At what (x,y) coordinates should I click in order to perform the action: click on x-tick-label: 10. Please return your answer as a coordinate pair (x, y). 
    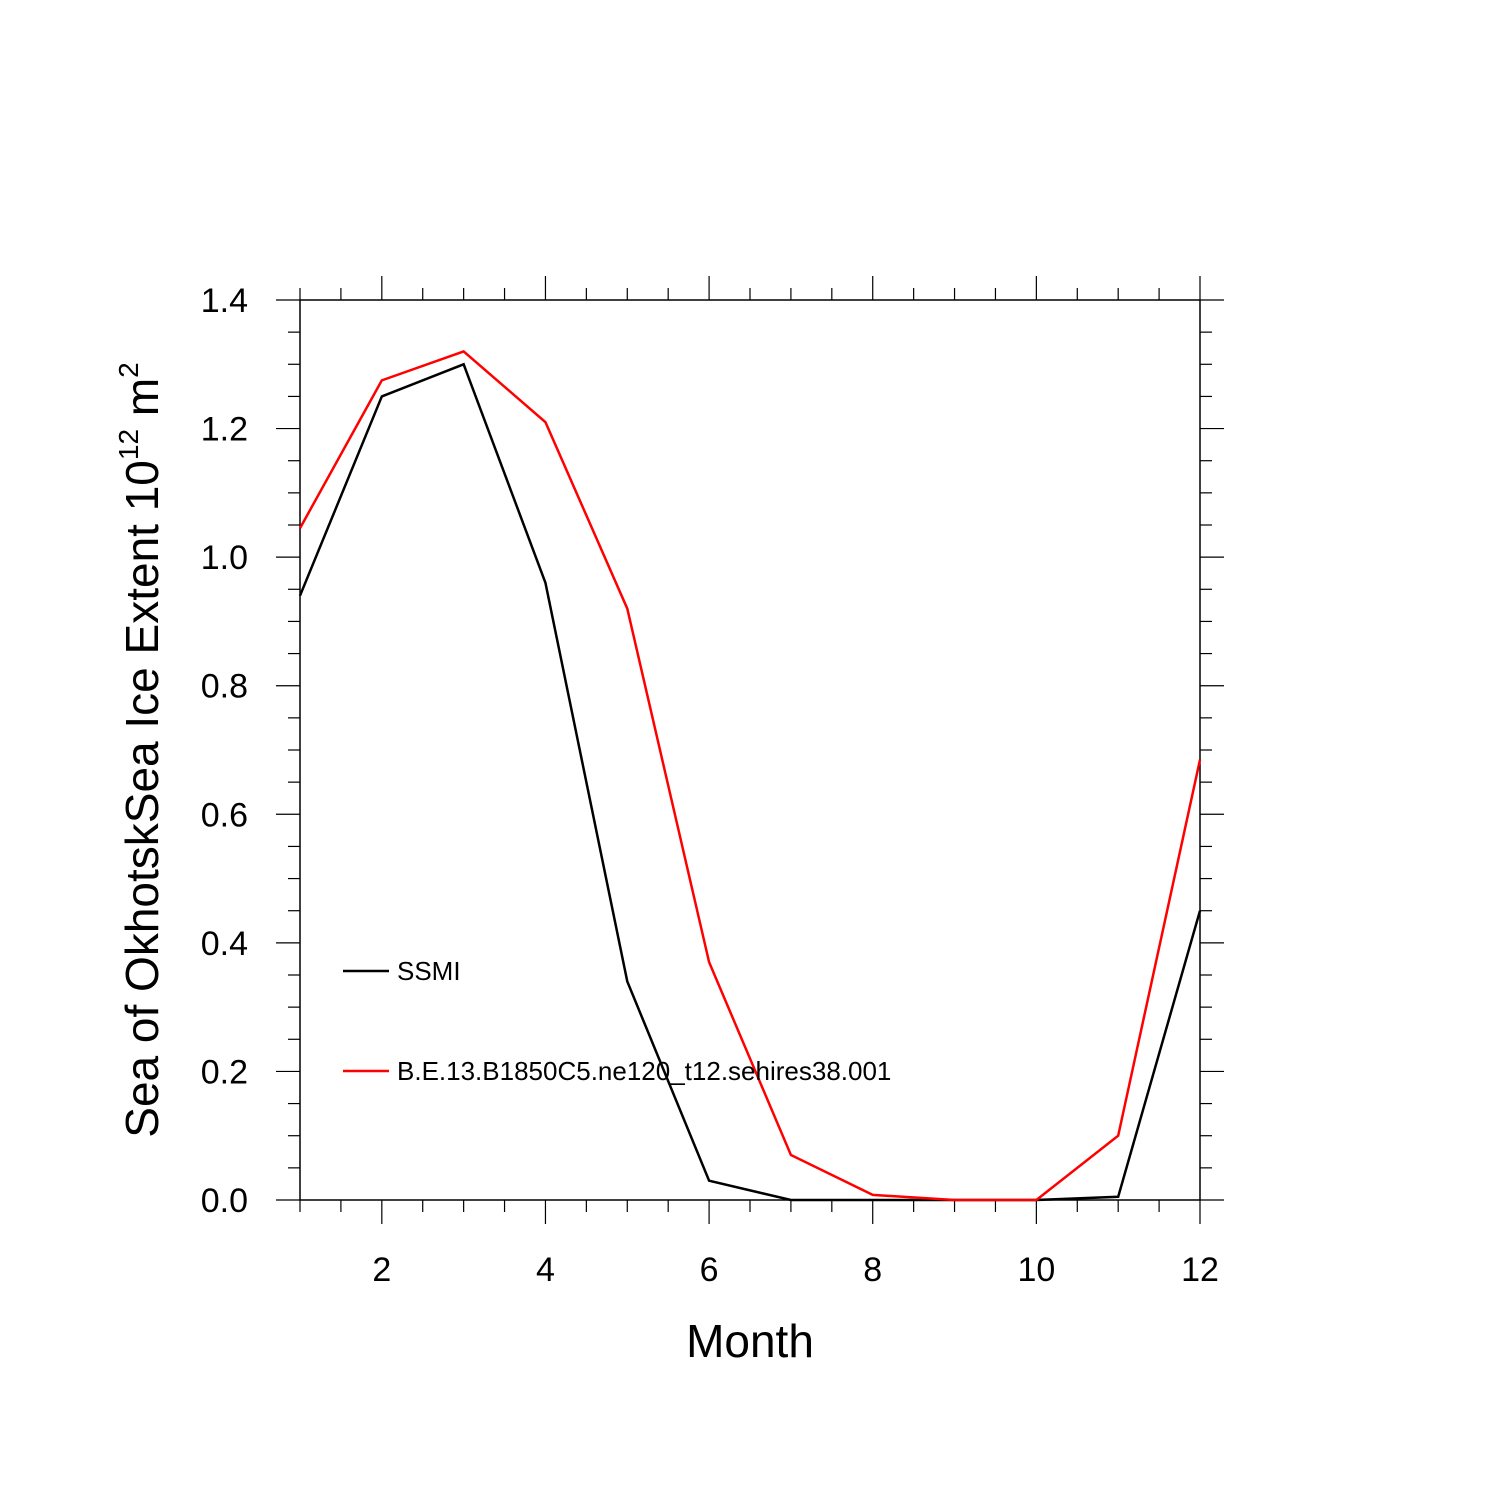
    Looking at the image, I should click on (1036, 1270).